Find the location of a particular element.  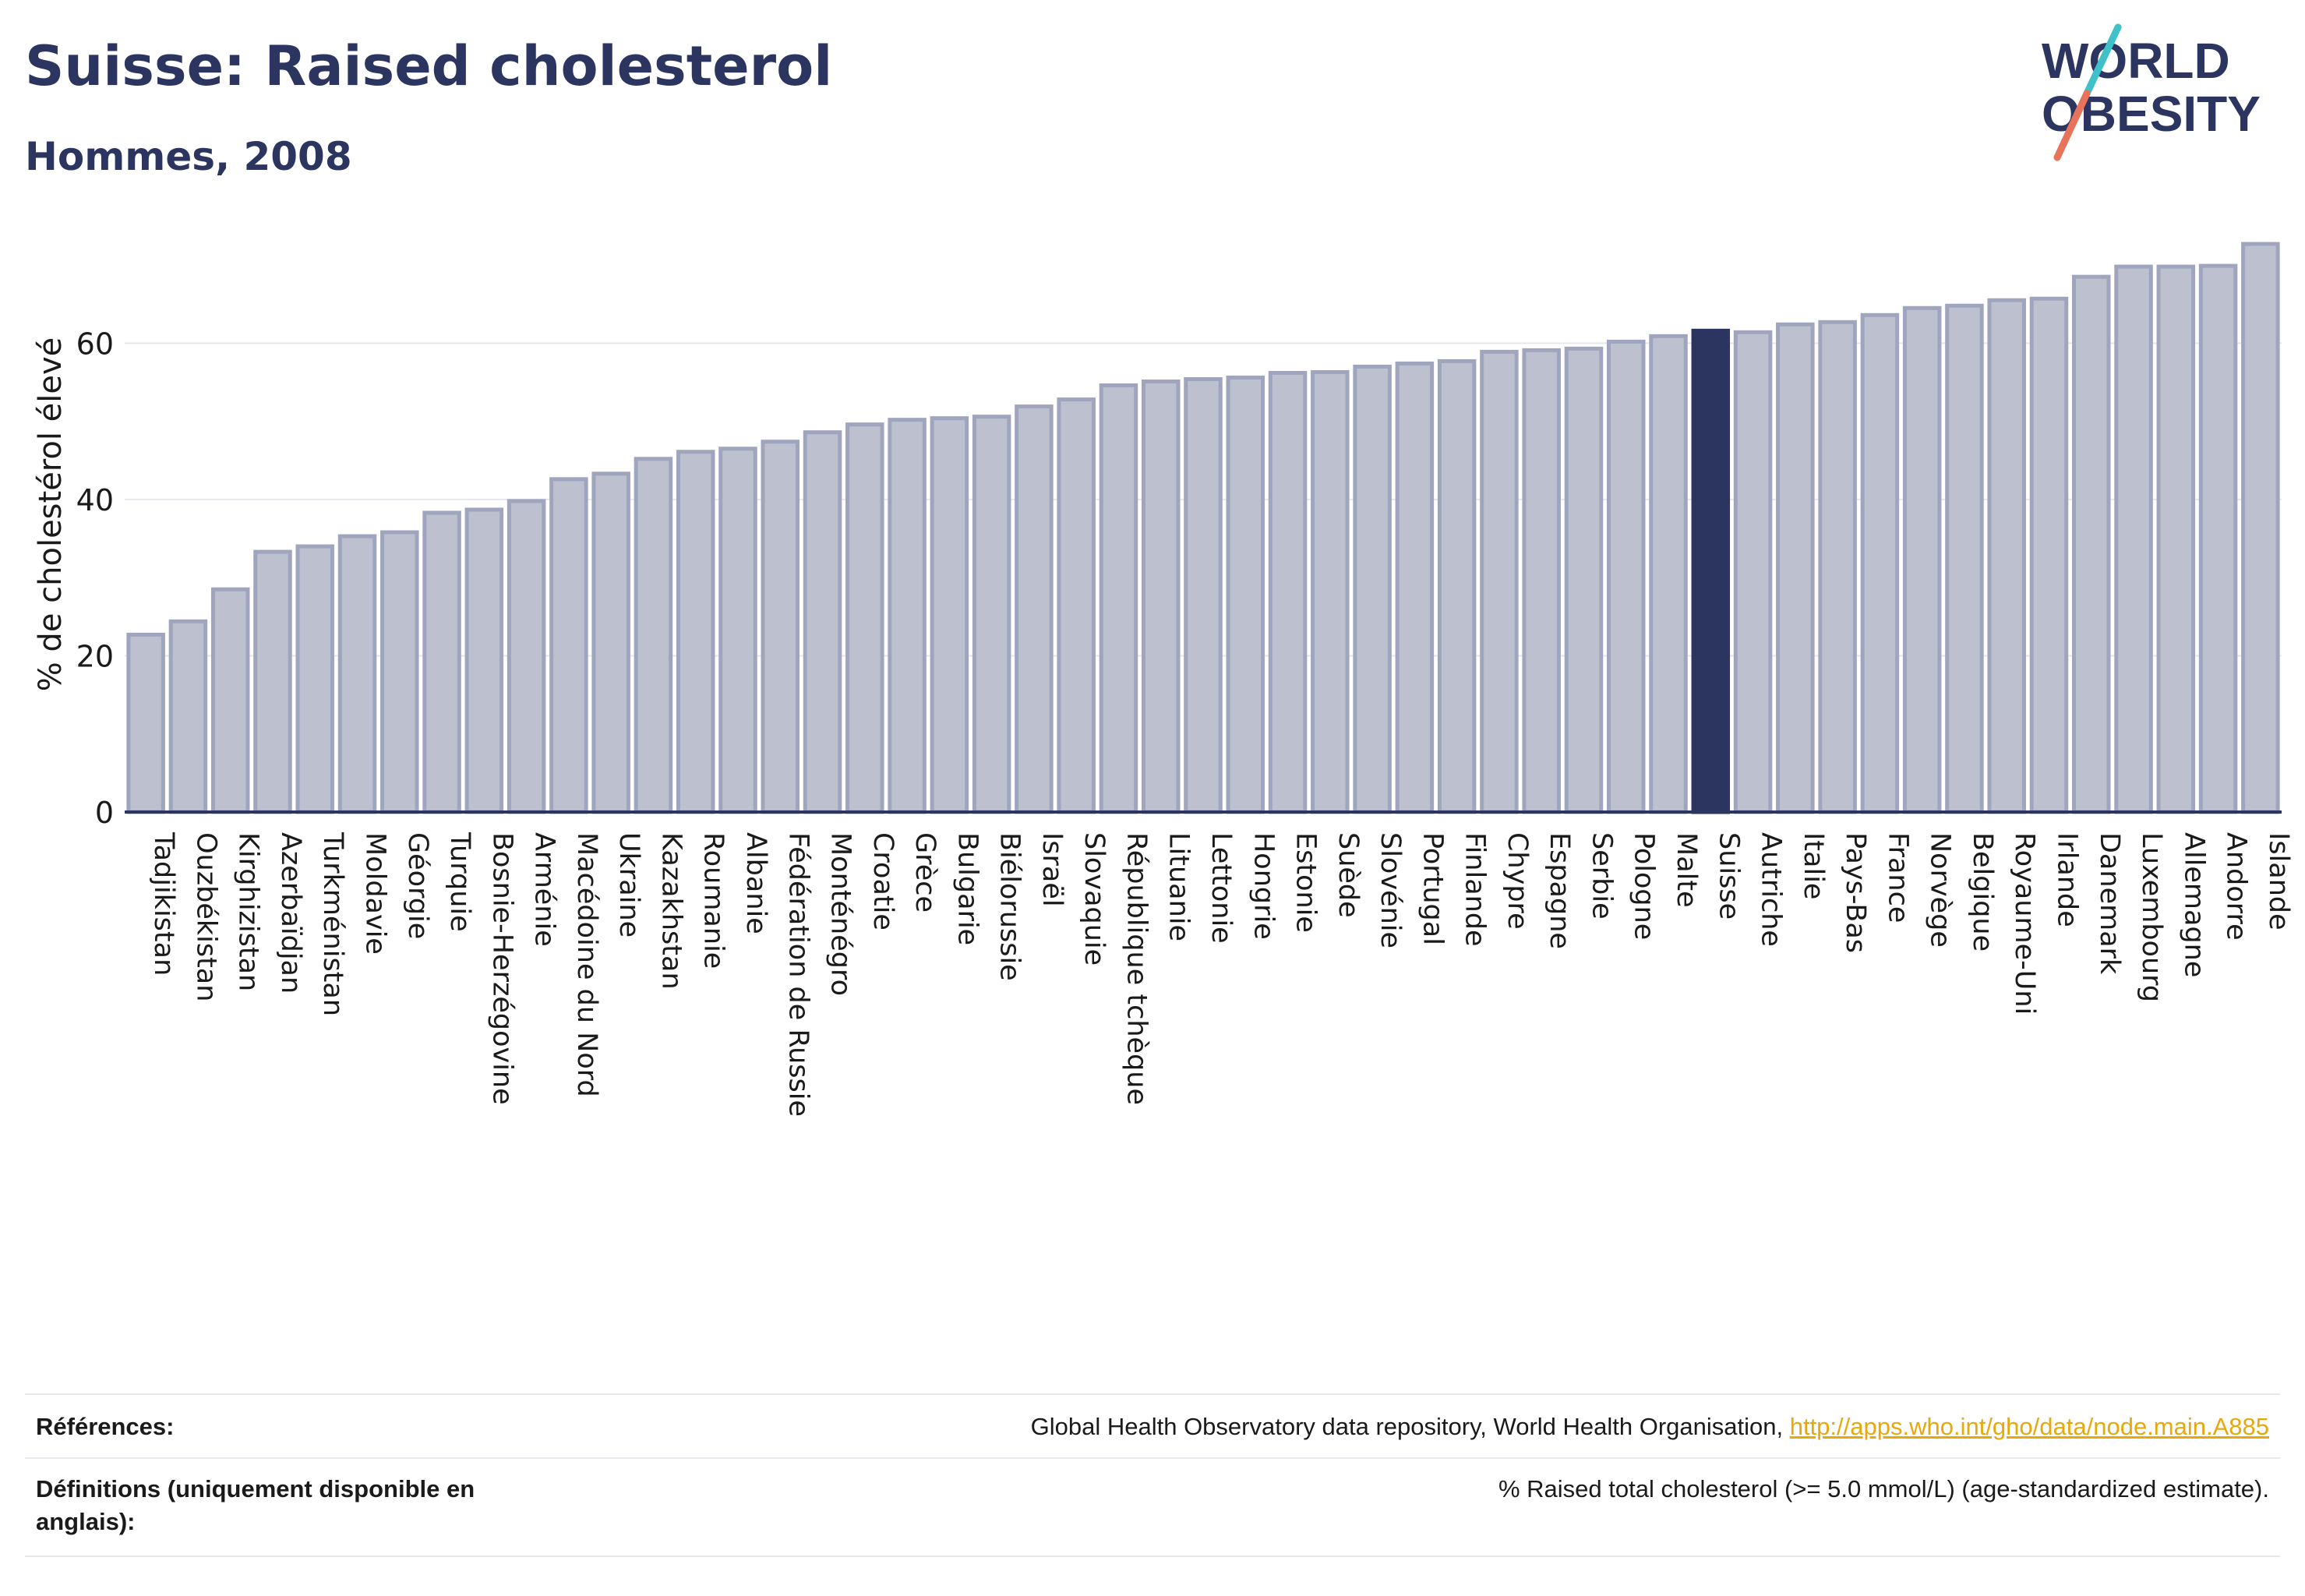

x-tick-label: Suède is located at coordinates (1348, 875).